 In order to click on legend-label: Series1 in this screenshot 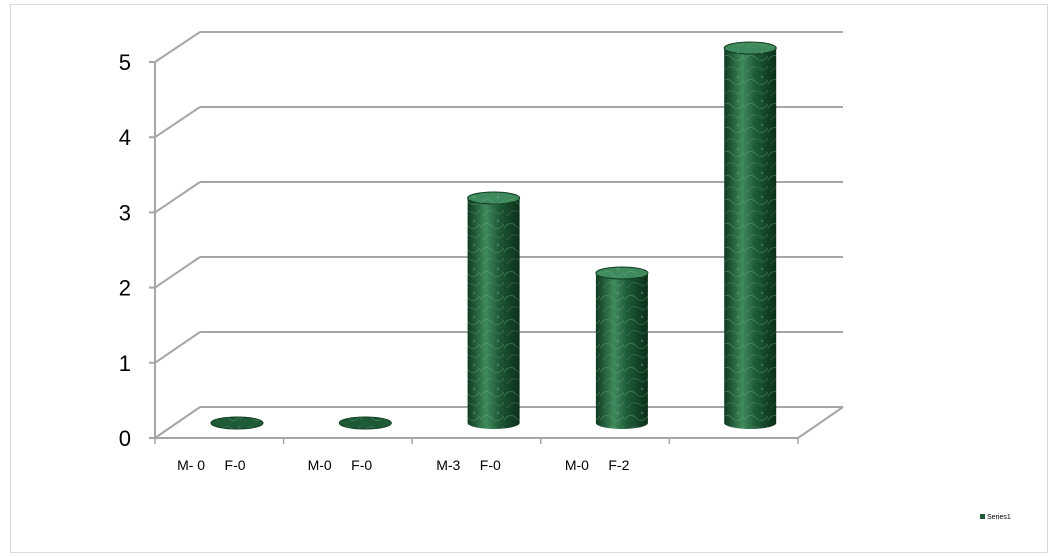, I will do `click(999, 517)`.